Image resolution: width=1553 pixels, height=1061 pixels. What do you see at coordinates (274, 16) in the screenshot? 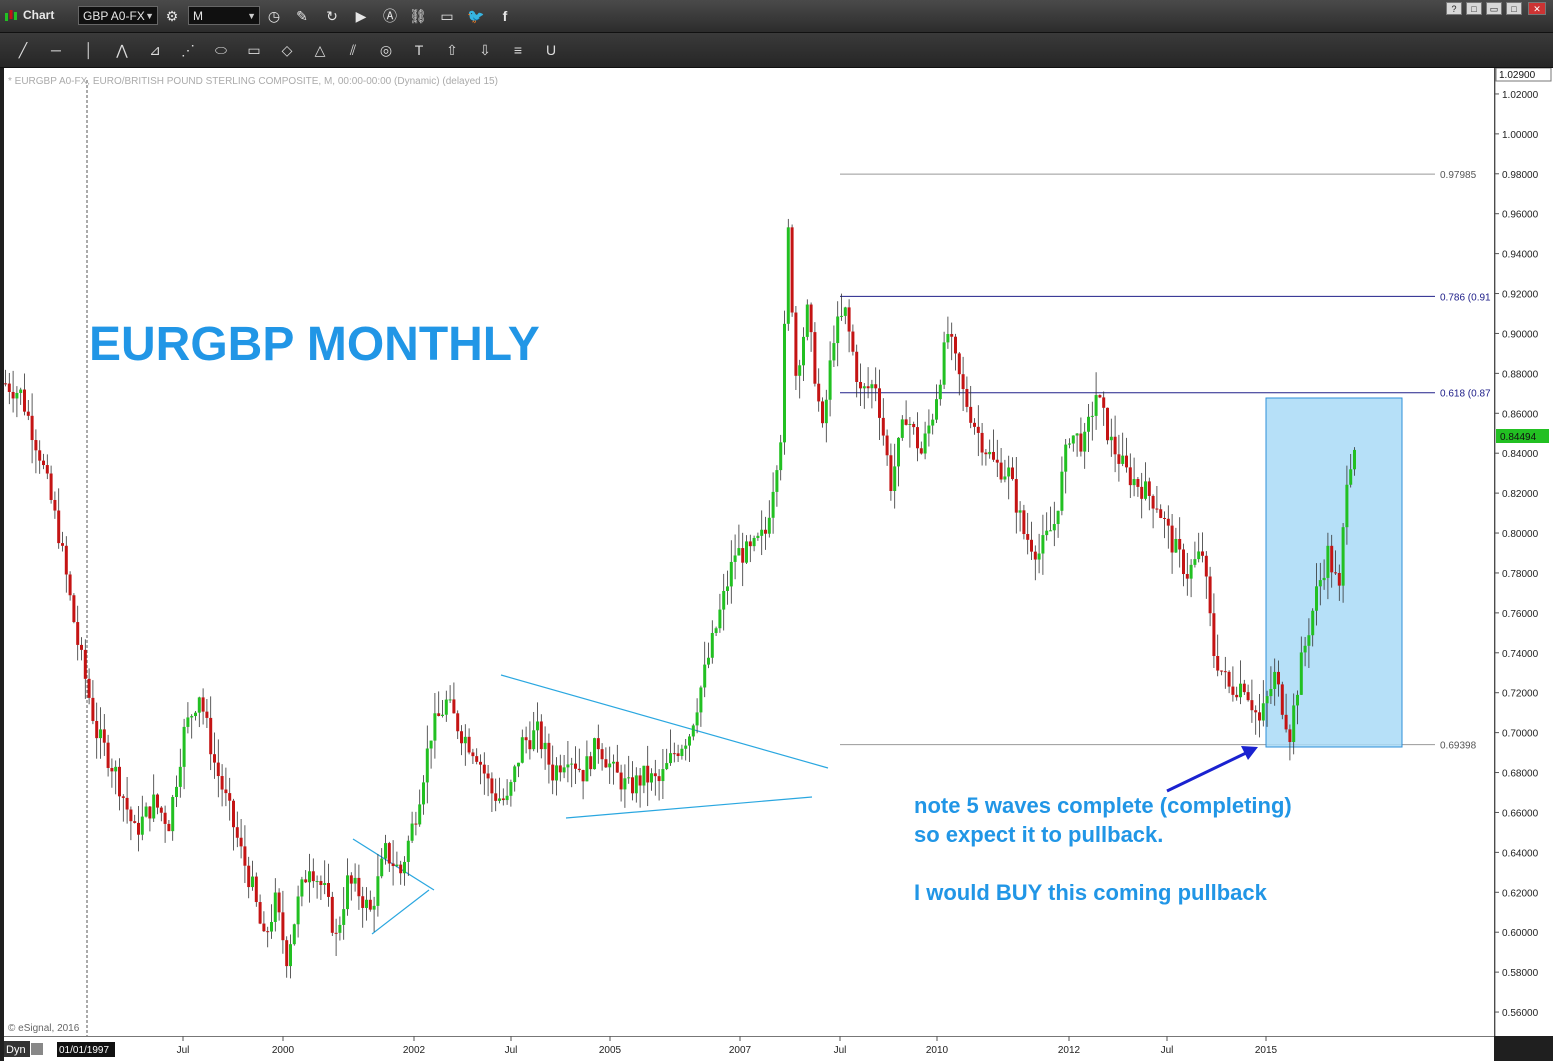
I see `clock-icon: ◷` at bounding box center [274, 16].